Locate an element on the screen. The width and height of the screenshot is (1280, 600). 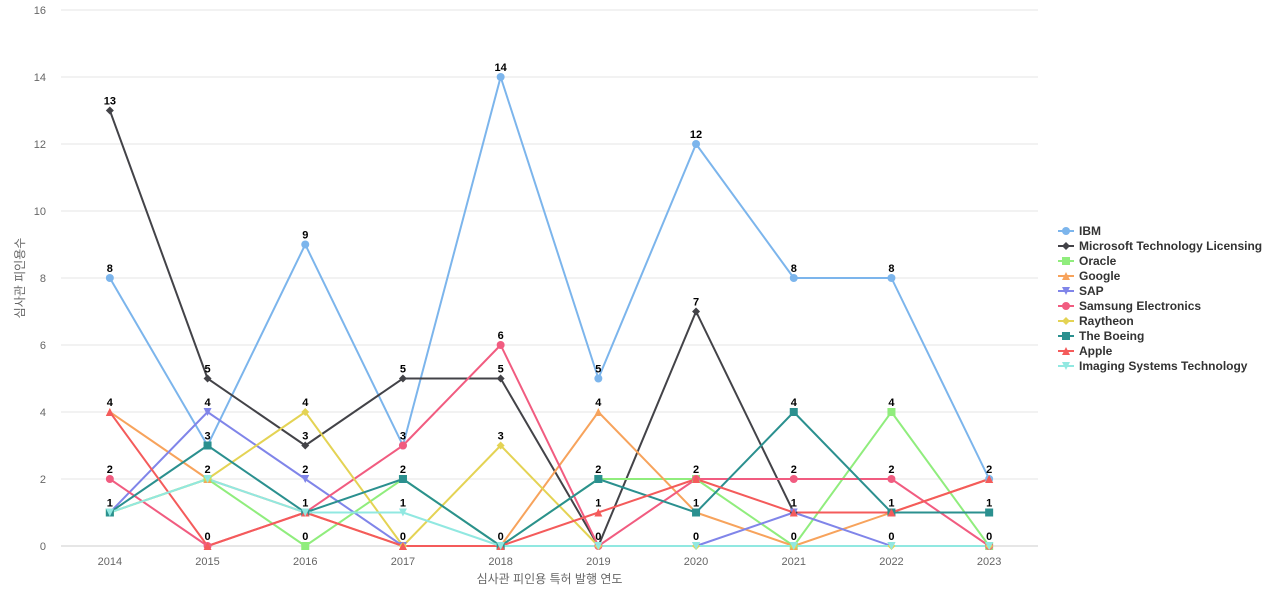
legend-item-microsoft-technology-licensing: Microsoft Technology Licensing is located at coordinates (1160, 246).